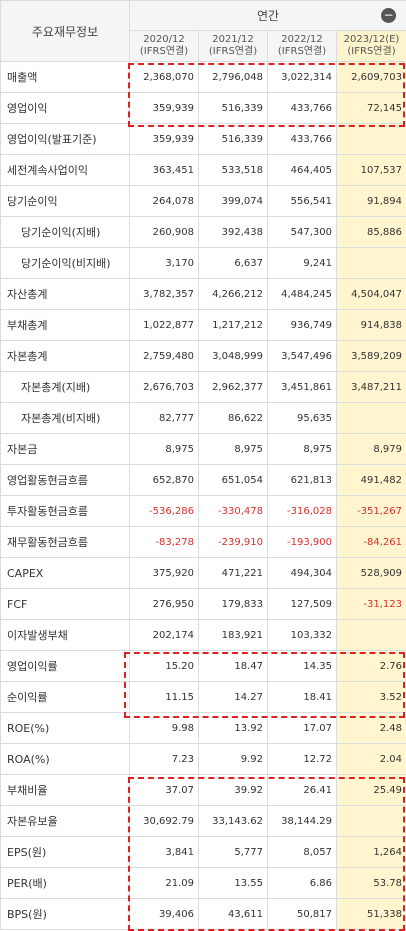  I want to click on value-cell: 202,174, so click(164, 635).